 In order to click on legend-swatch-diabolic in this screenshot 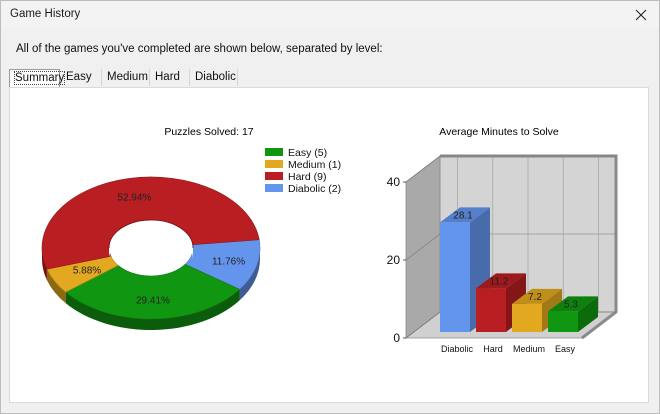, I will do `click(274, 188)`.